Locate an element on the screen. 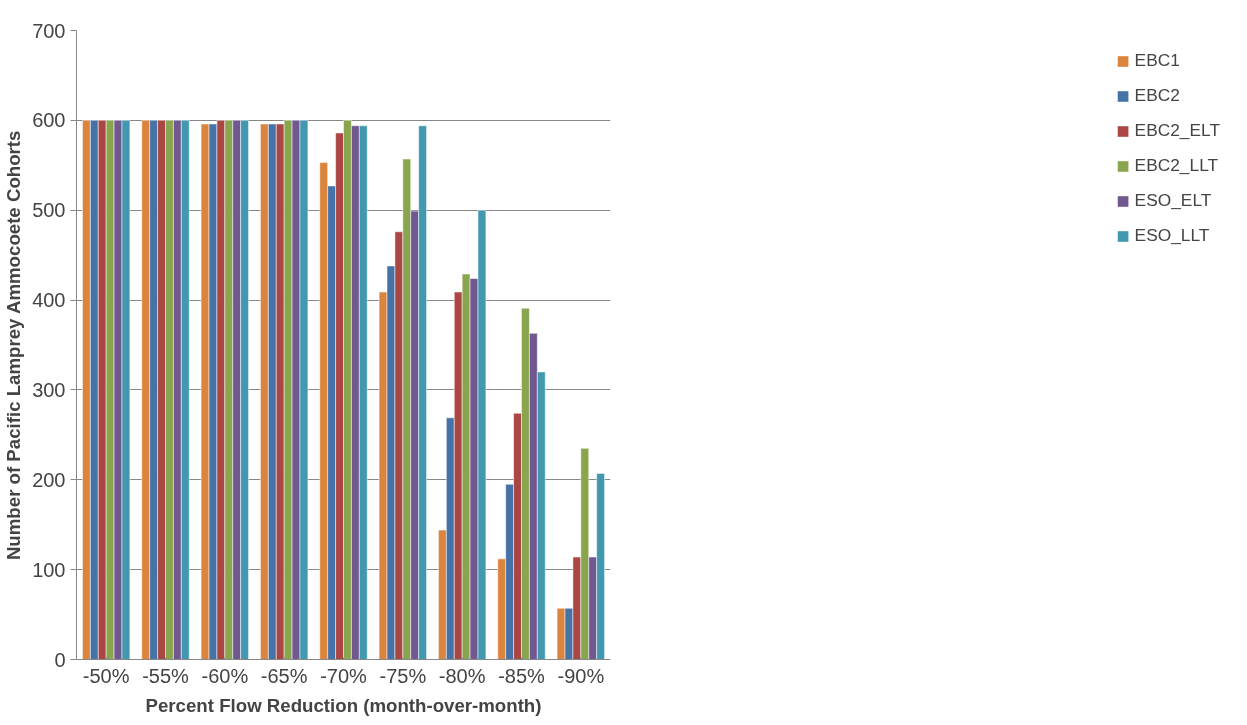  y-tick-label: 500 is located at coordinates (49, 210).